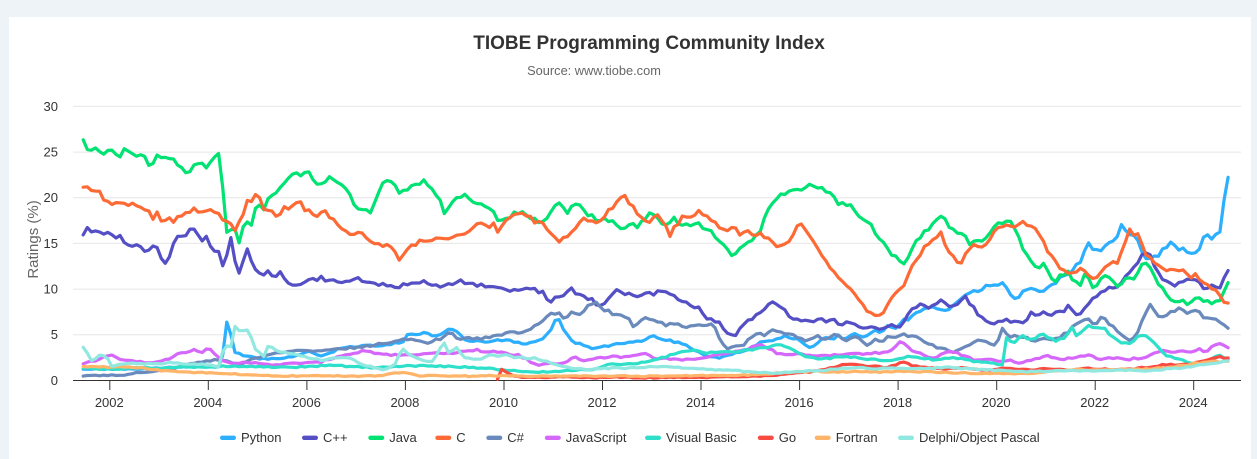  What do you see at coordinates (996, 402) in the screenshot?
I see `svg-text: 2020` at bounding box center [996, 402].